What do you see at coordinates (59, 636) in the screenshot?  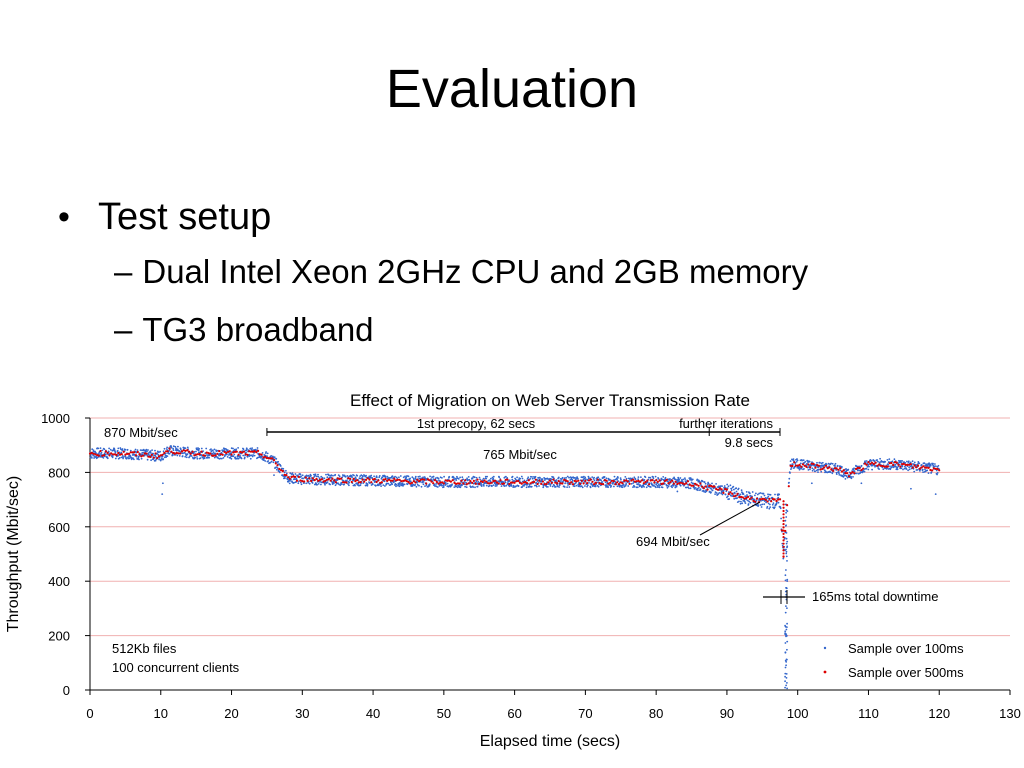 I see `y-tick-label: 200` at bounding box center [59, 636].